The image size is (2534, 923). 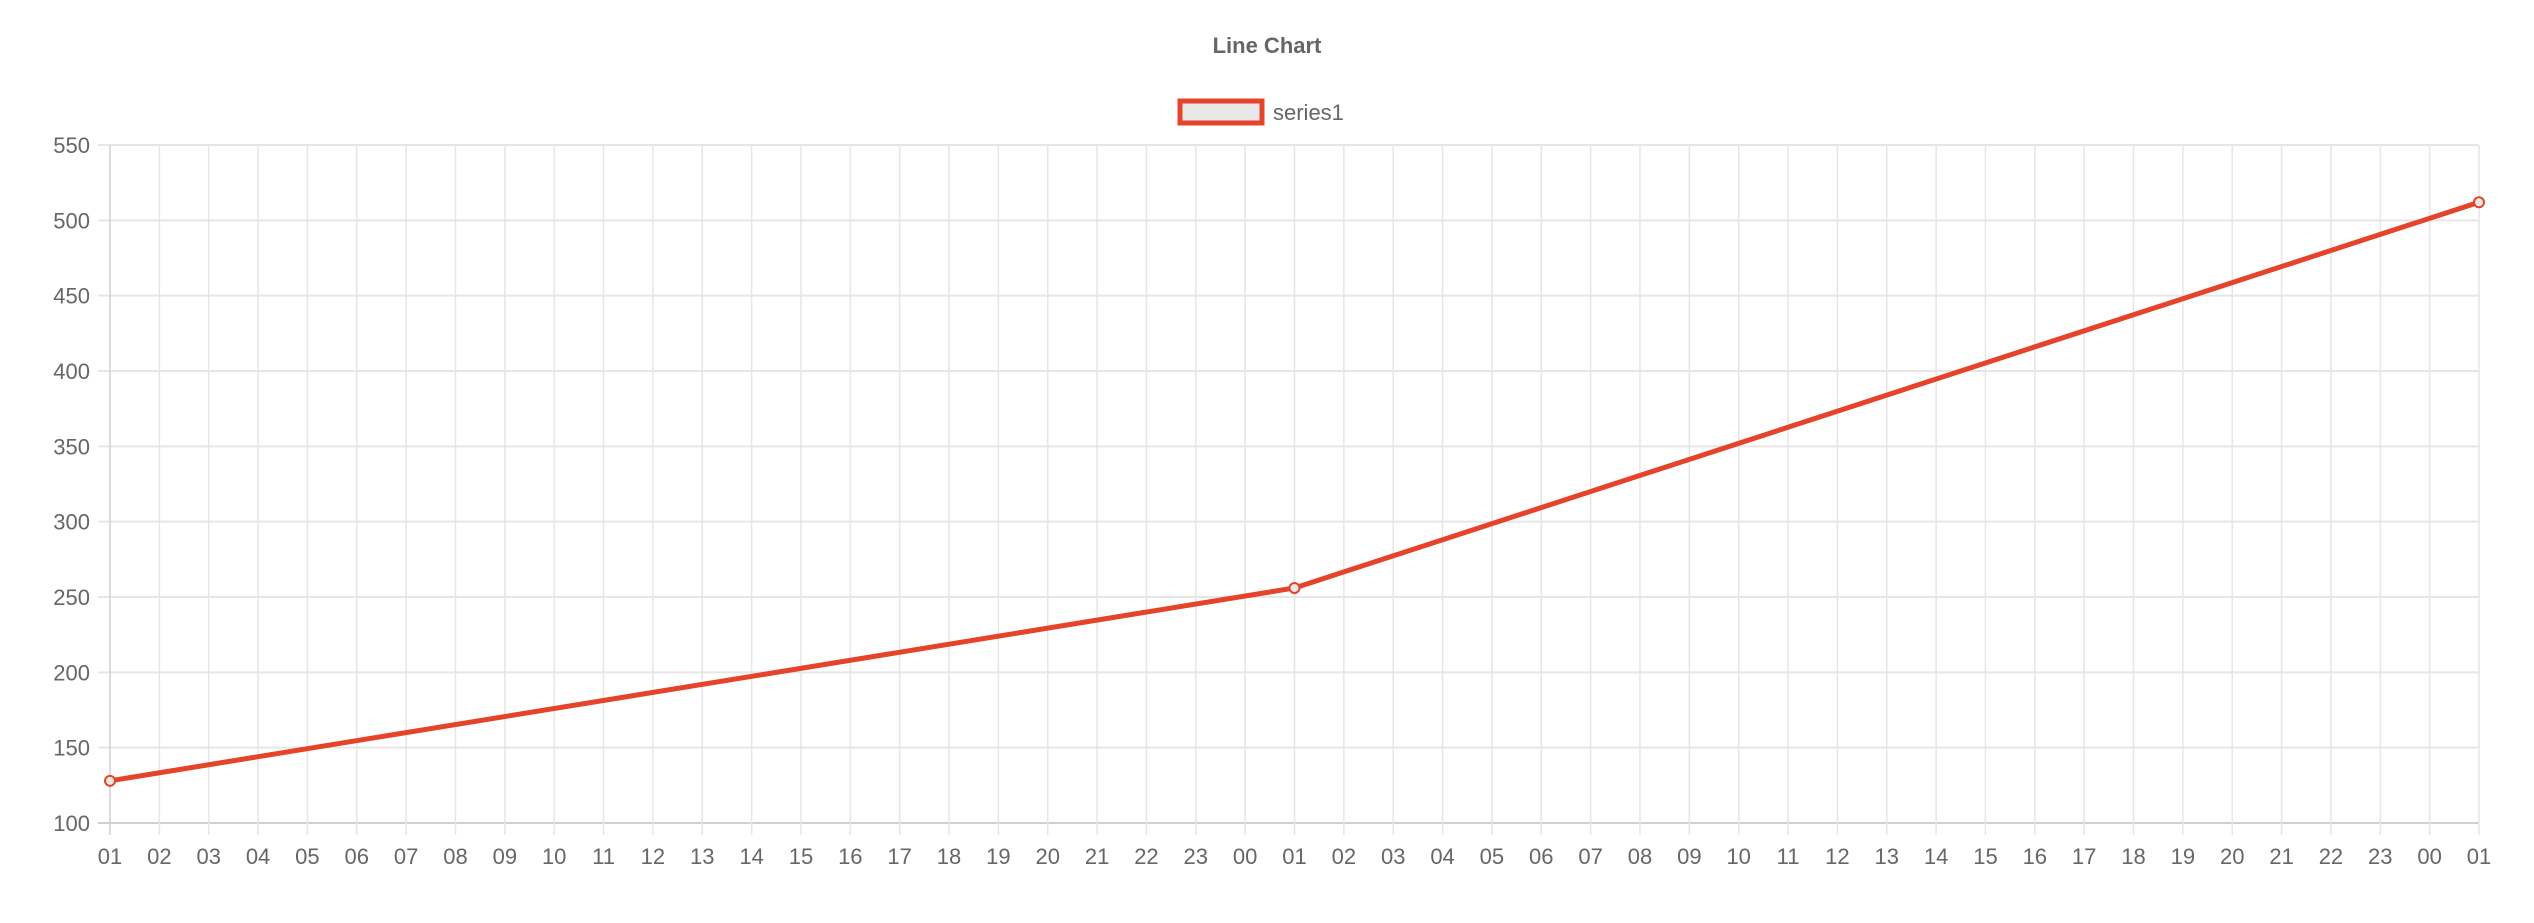 What do you see at coordinates (71, 748) in the screenshot?
I see `y-tick-label: 150` at bounding box center [71, 748].